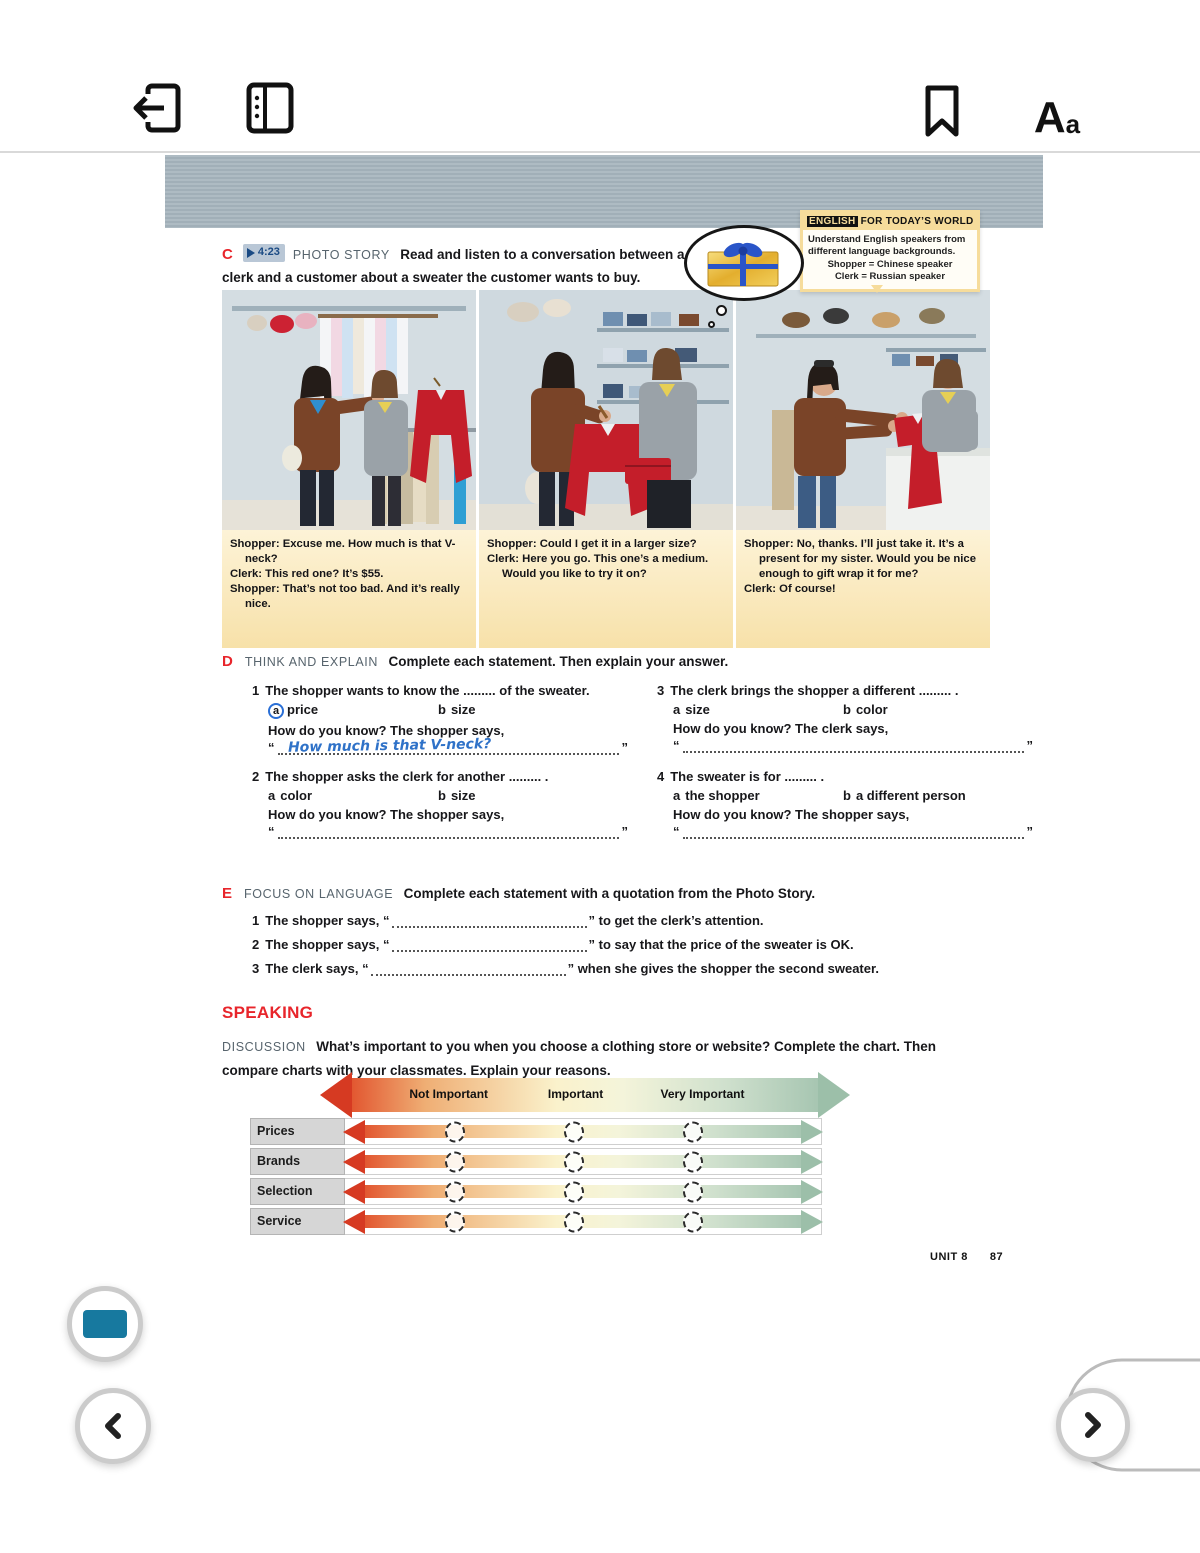 This screenshot has width=1200, height=1553. I want to click on brands-important-circle, so click(574, 1161).